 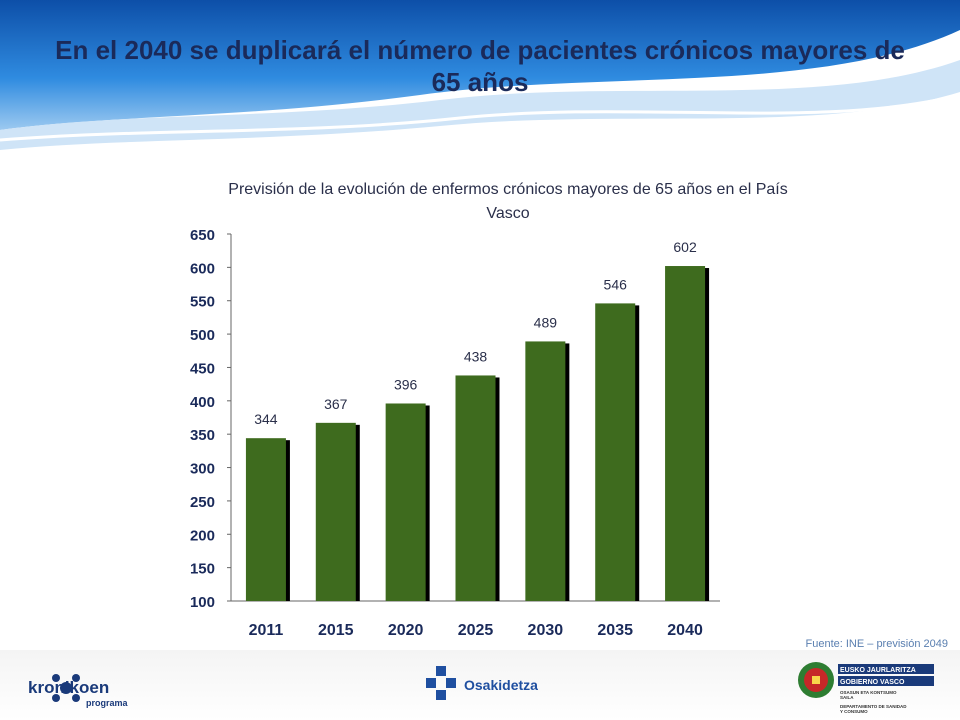 What do you see at coordinates (202, 235) in the screenshot?
I see `y-tick-label: 650` at bounding box center [202, 235].